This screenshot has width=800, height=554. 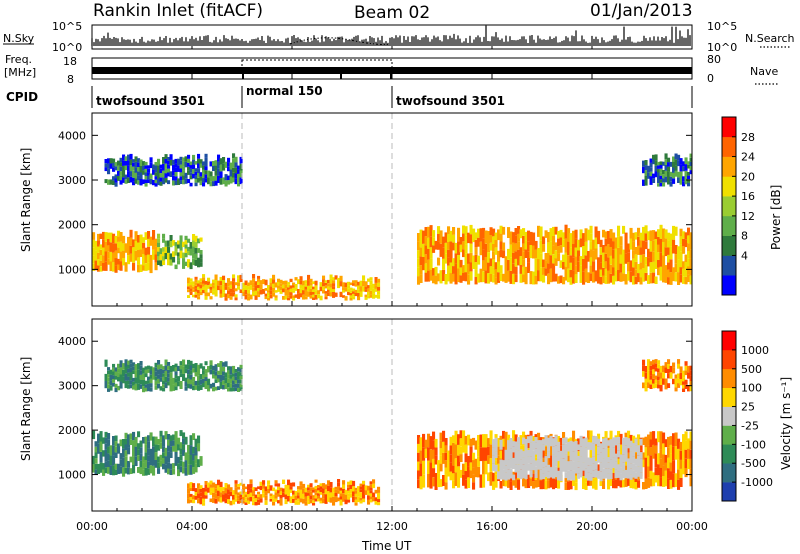 What do you see at coordinates (729, 435) in the screenshot?
I see `colorbar-swatch` at bounding box center [729, 435].